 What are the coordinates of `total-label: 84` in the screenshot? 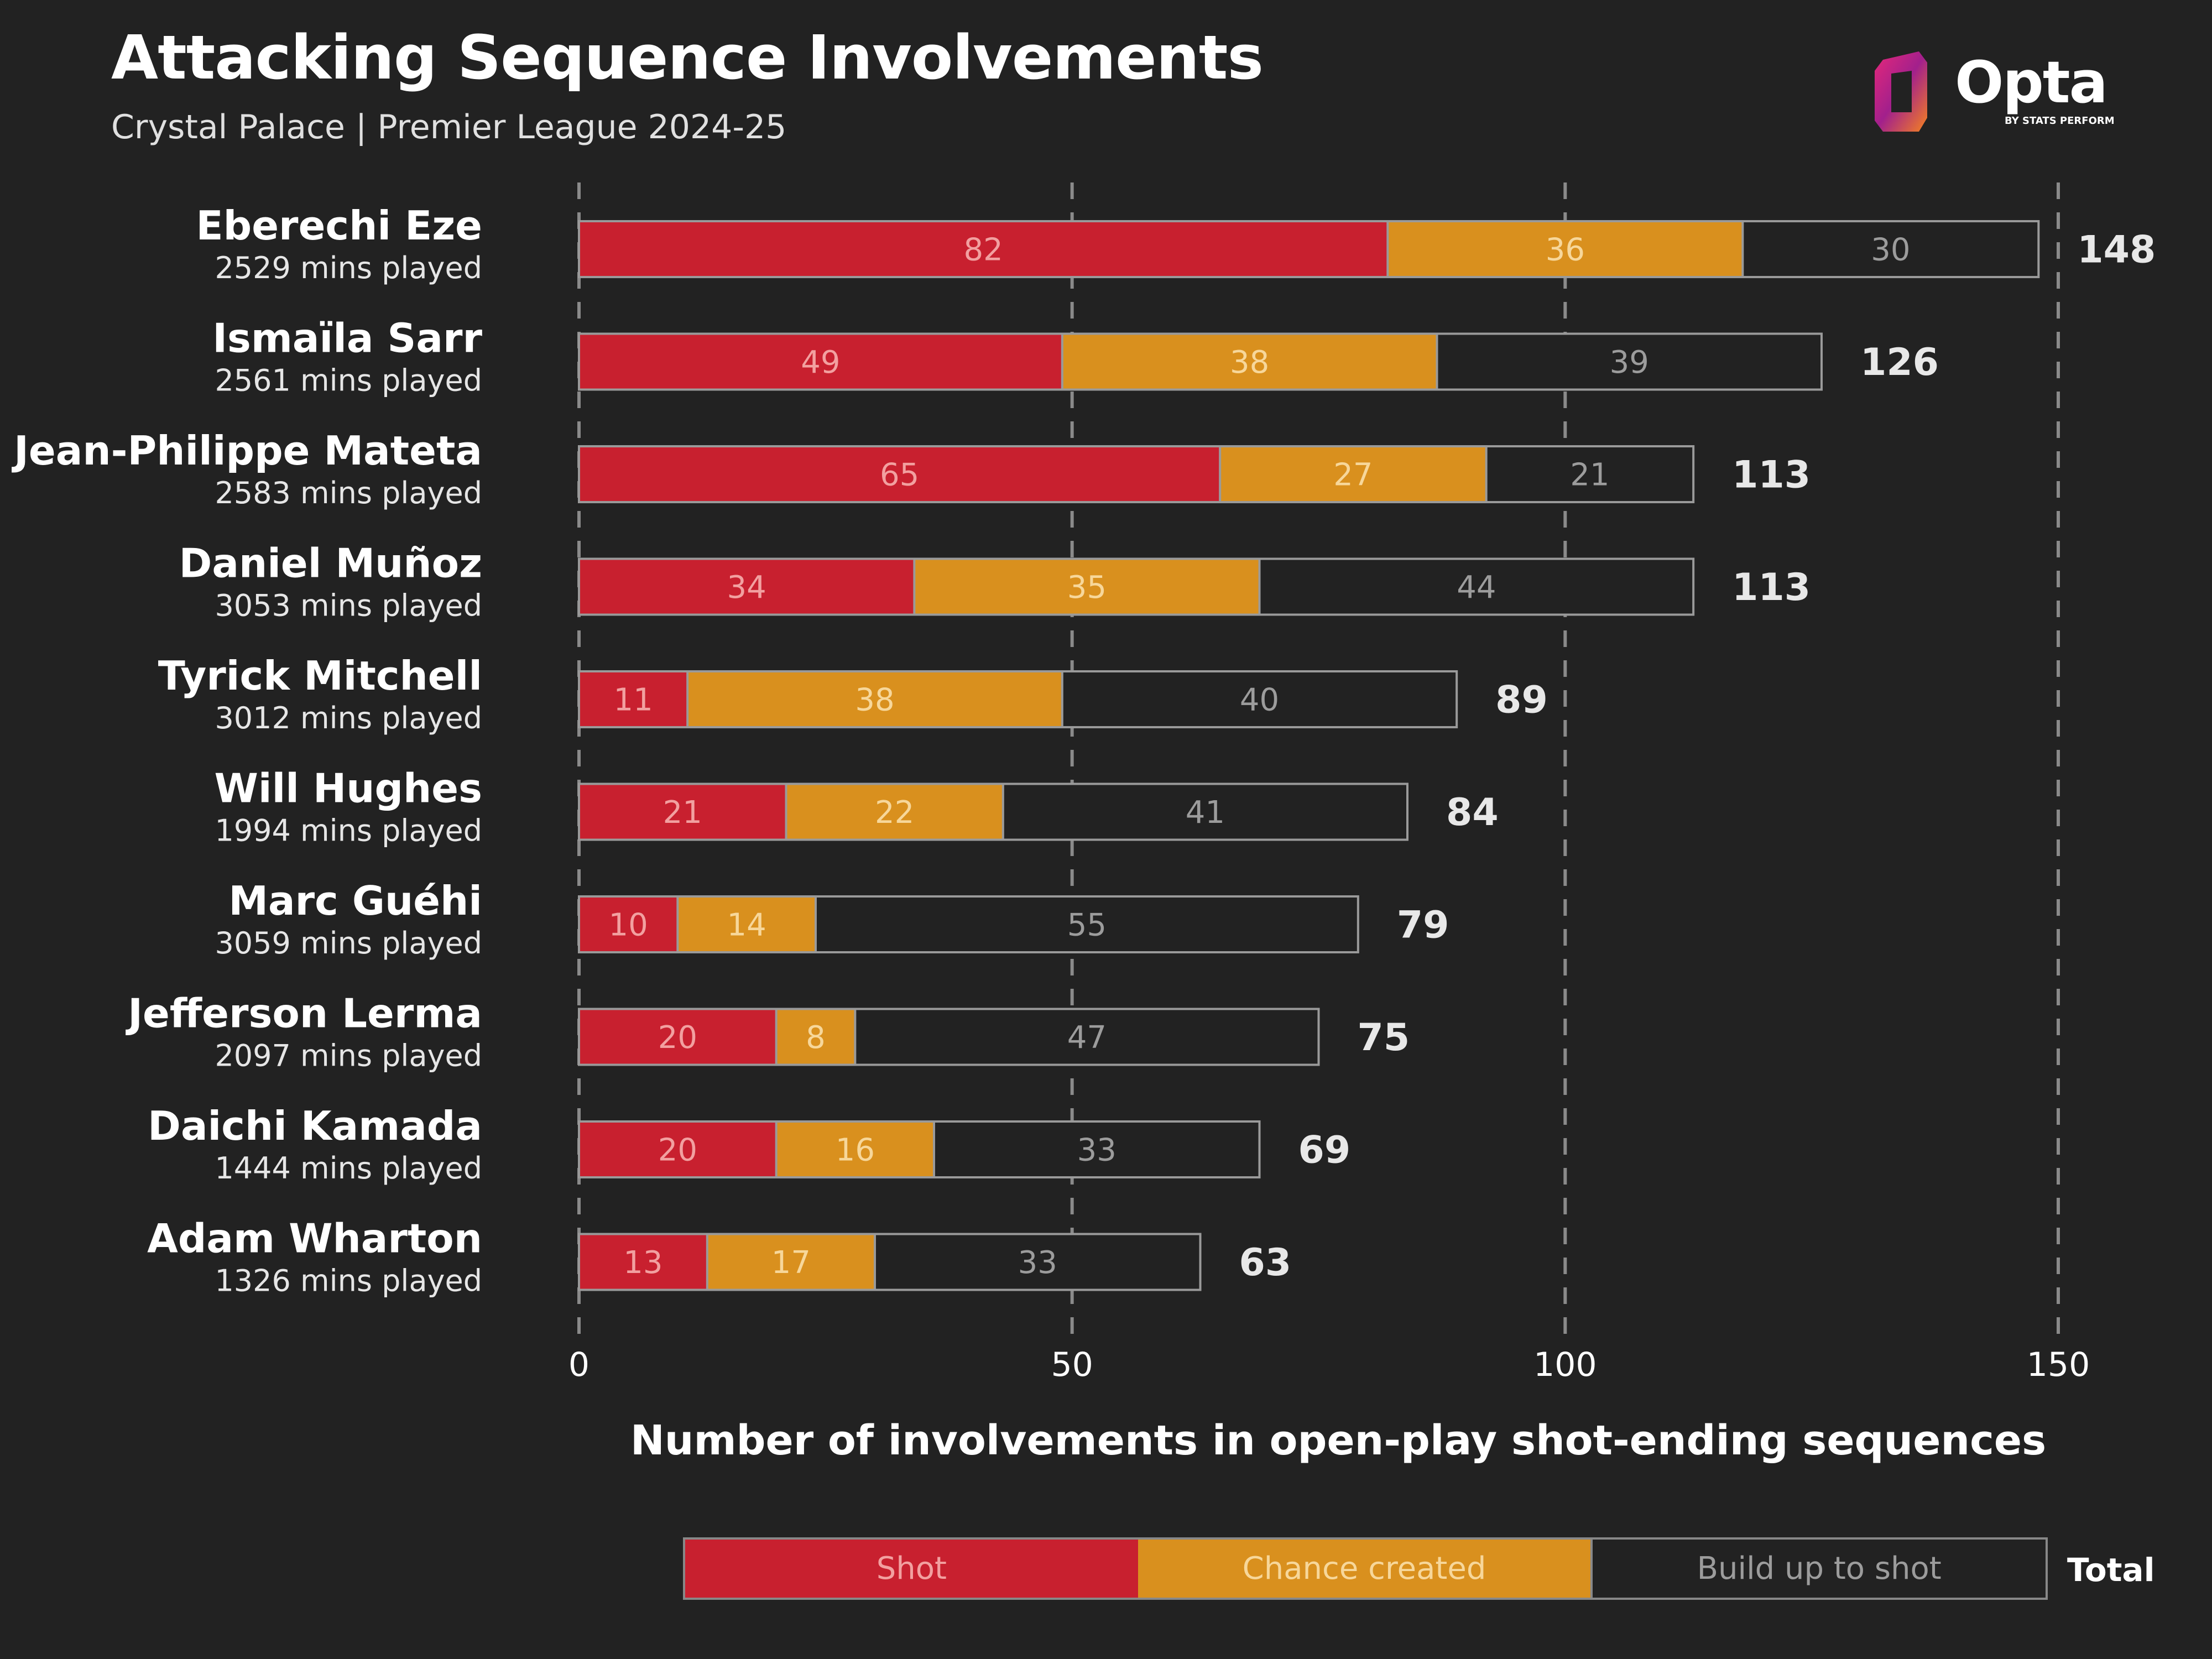 It's located at (1473, 813).